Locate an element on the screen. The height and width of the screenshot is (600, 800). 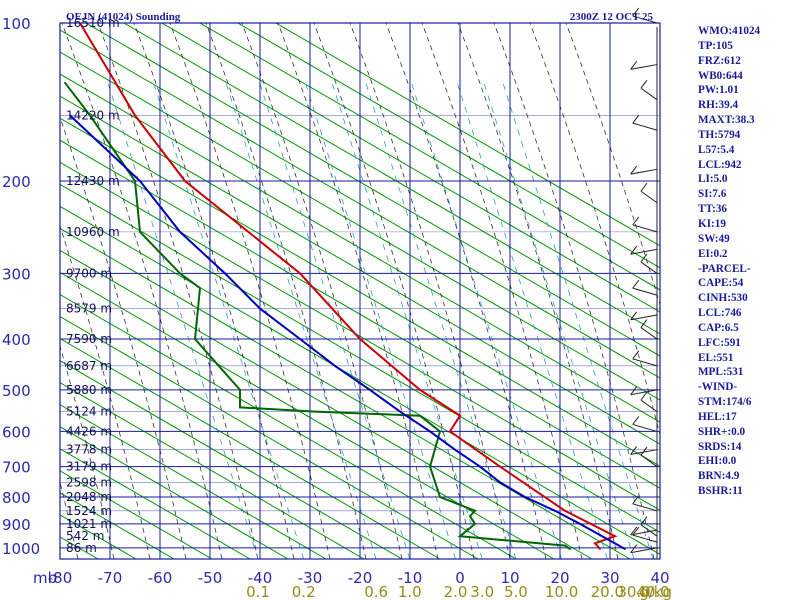
temperature-tick-label: -10 is located at coordinates (410, 578).